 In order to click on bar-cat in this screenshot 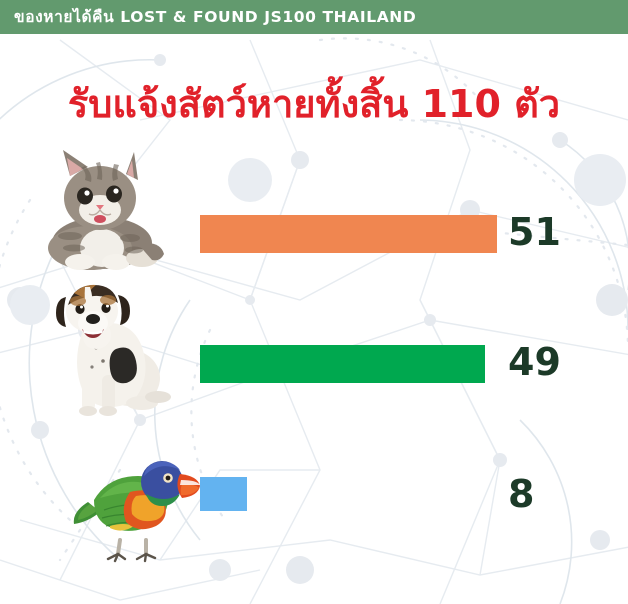, I will do `click(348, 234)`.